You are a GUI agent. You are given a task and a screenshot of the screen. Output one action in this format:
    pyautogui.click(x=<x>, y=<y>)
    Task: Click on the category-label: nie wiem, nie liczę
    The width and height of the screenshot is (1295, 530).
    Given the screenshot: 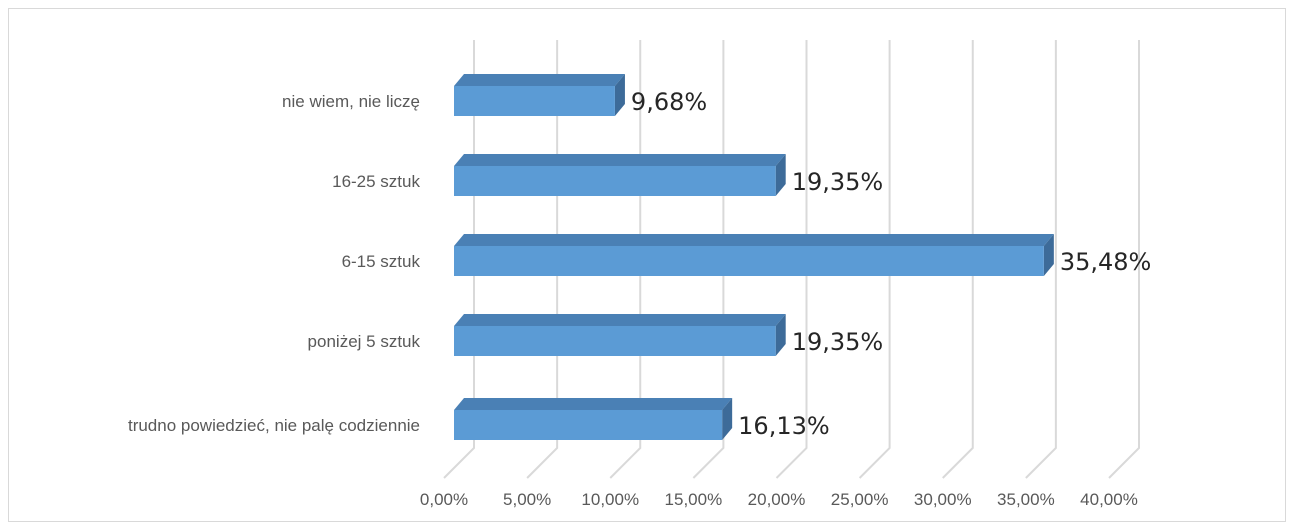 What is the action you would take?
    pyautogui.click(x=351, y=101)
    